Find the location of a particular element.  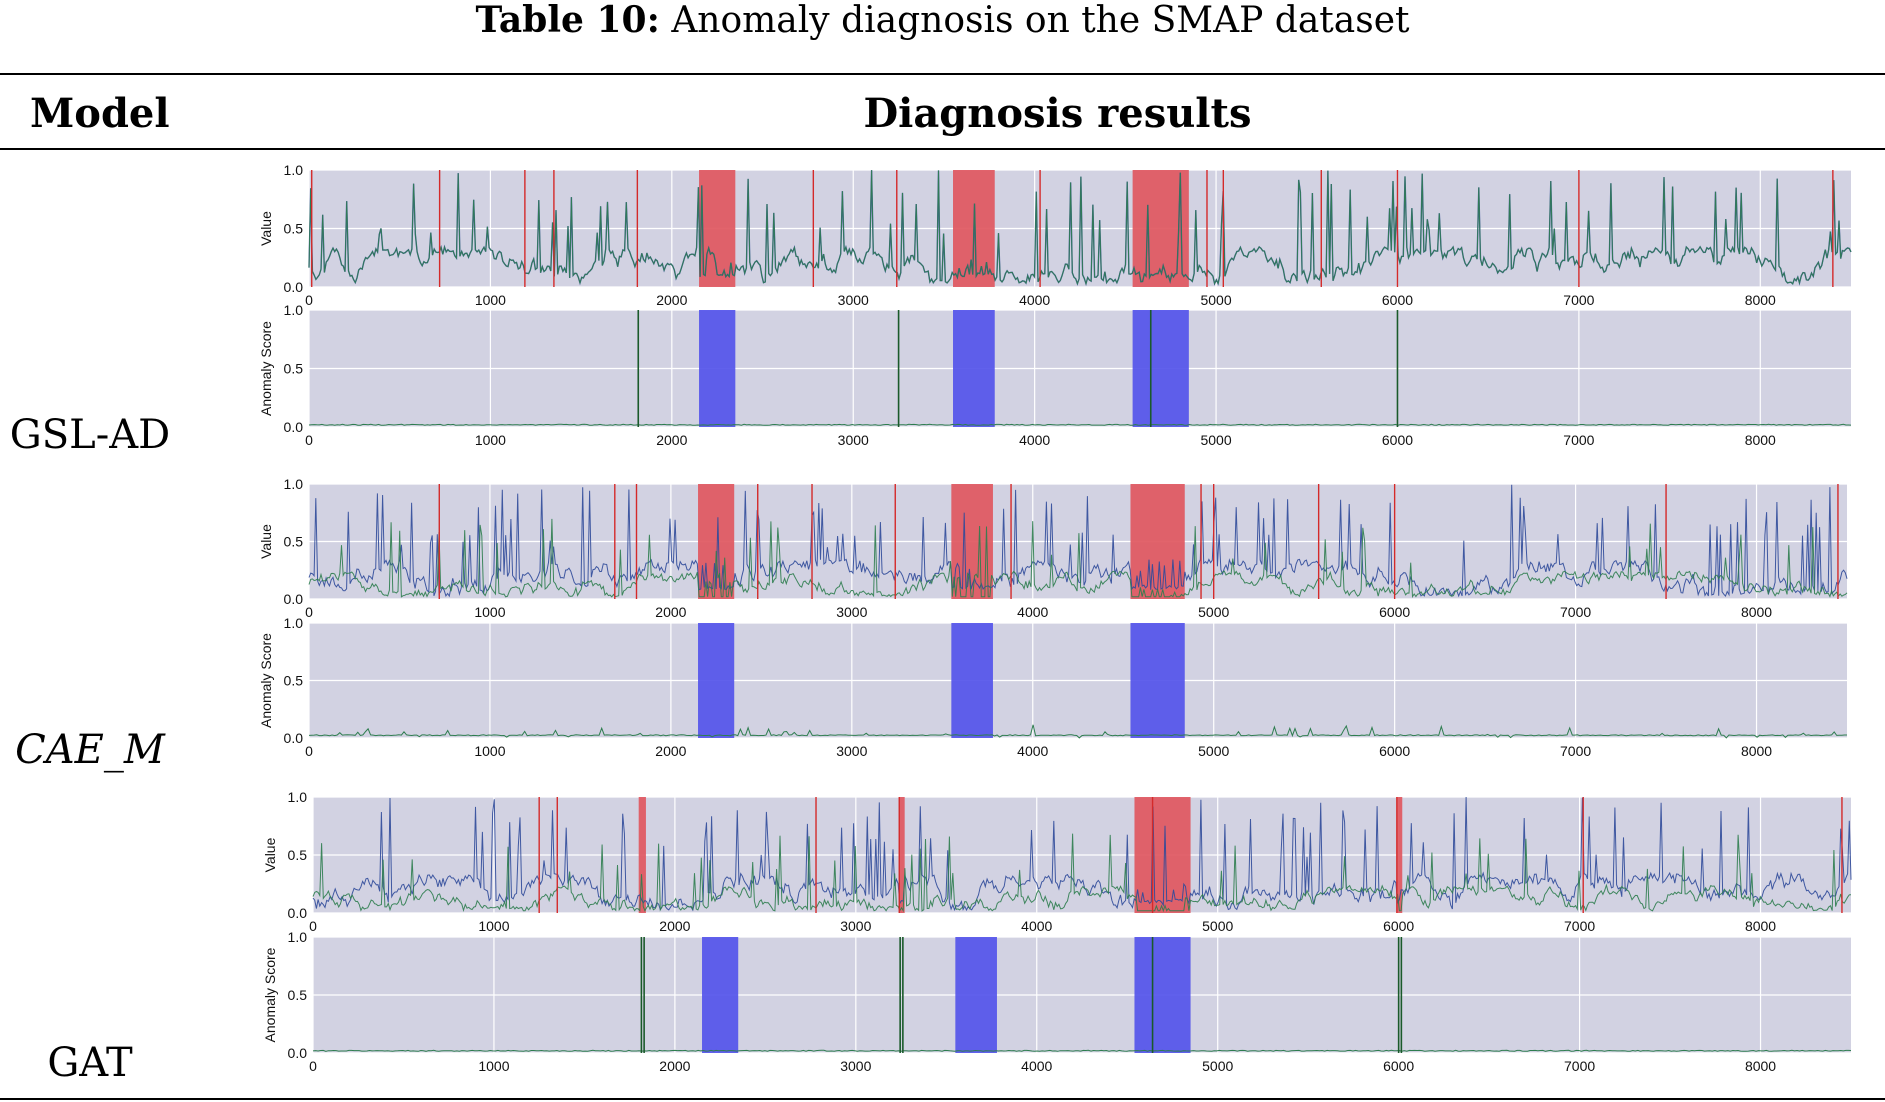

model-name-cae-m: CAE_M is located at coordinates (90, 750).